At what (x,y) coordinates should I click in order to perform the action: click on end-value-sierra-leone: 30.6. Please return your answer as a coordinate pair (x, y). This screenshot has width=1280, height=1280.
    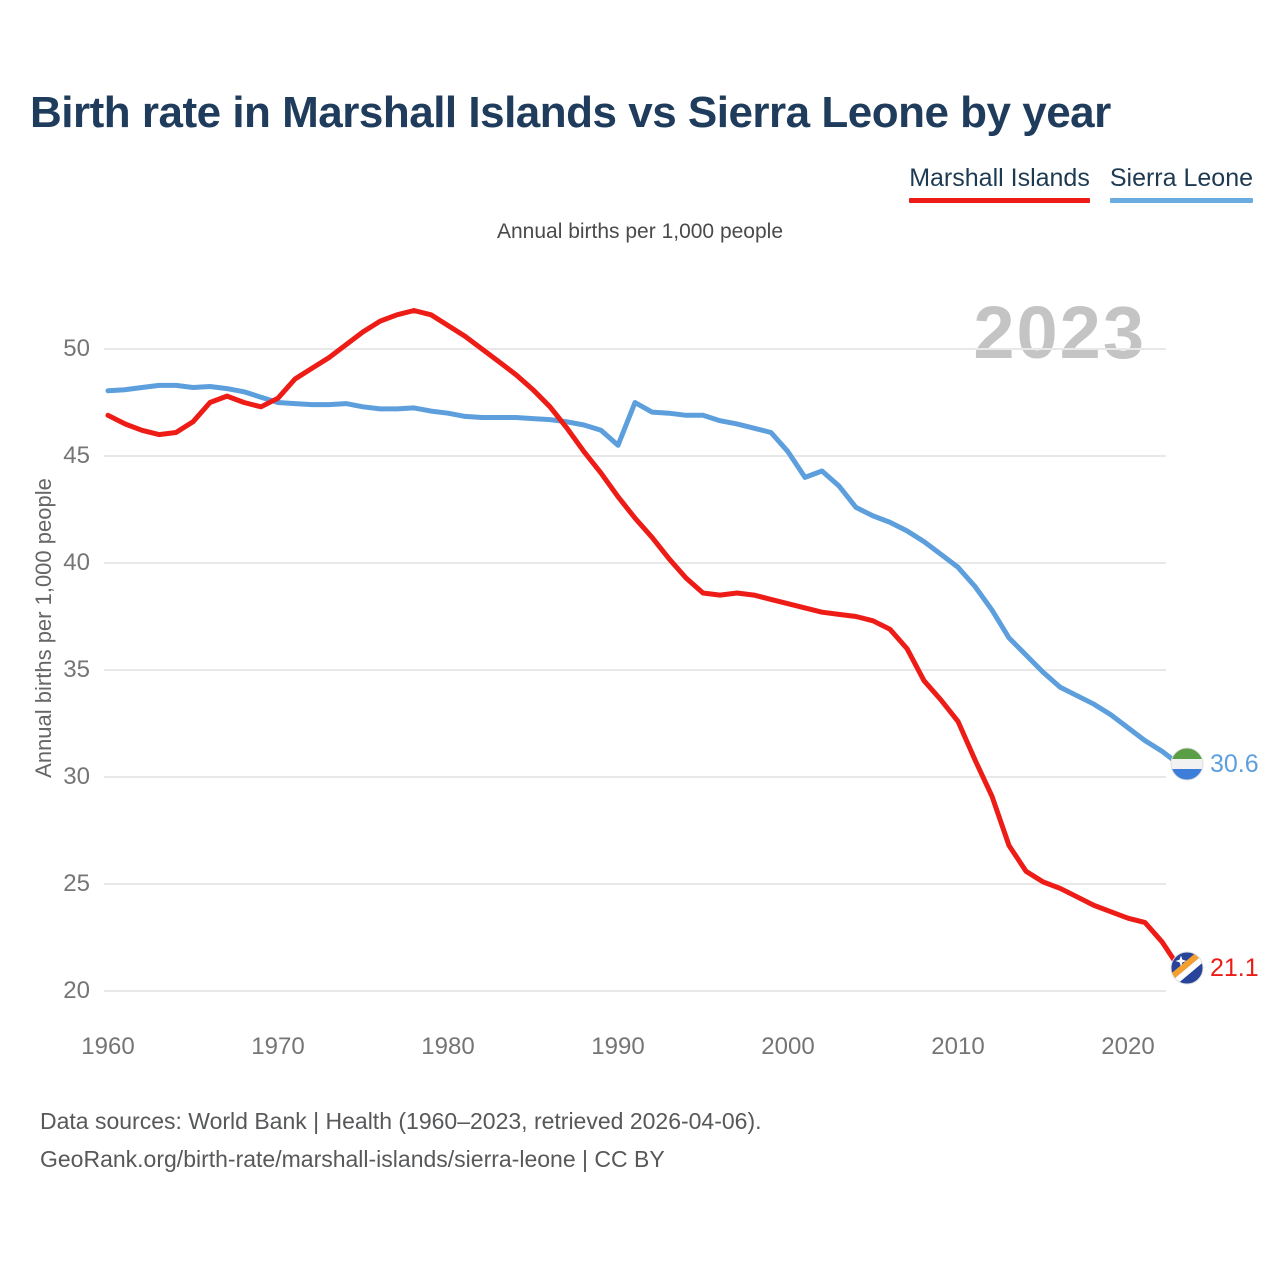
    Looking at the image, I should click on (1234, 764).